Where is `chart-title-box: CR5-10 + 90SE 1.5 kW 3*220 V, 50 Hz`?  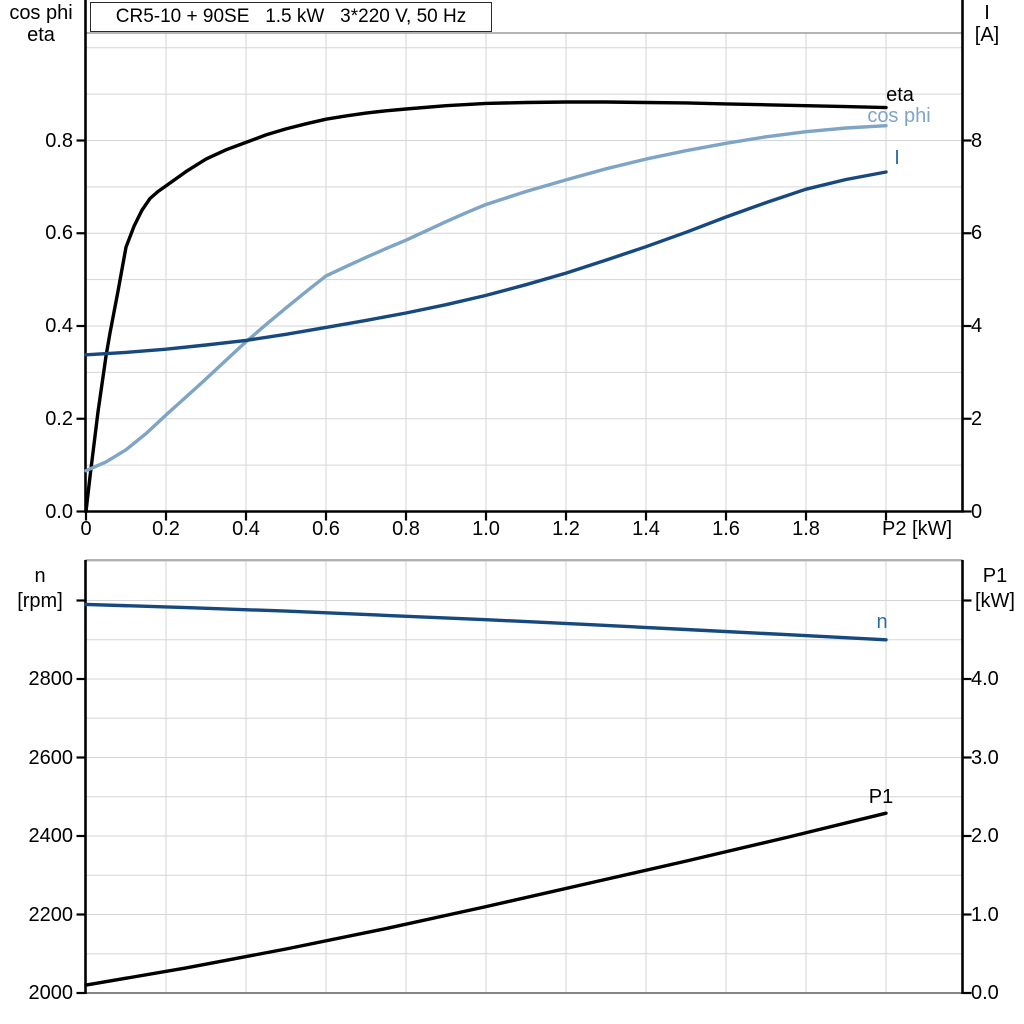 chart-title-box: CR5-10 + 90SE 1.5 kW 3*220 V, 50 Hz is located at coordinates (291, 17).